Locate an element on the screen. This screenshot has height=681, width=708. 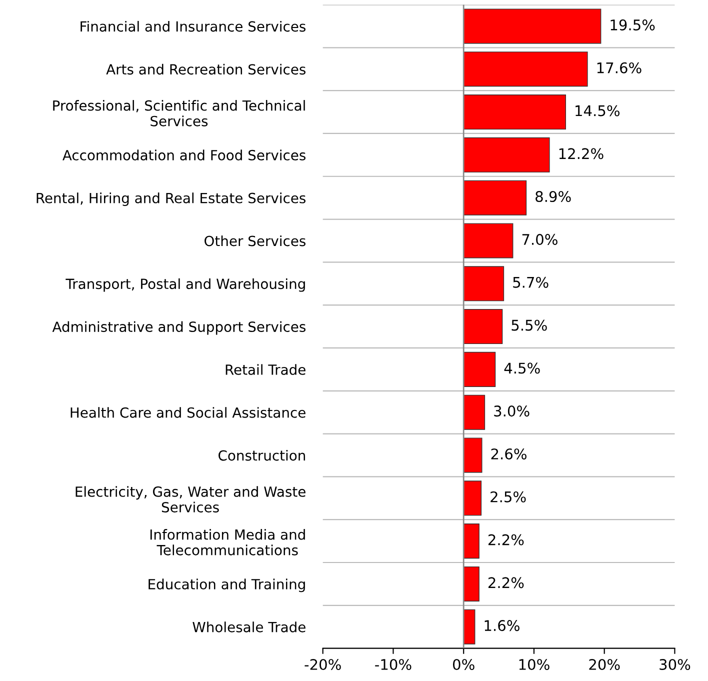
y-tick-label: Arts and Recreation Services is located at coordinates (206, 69).